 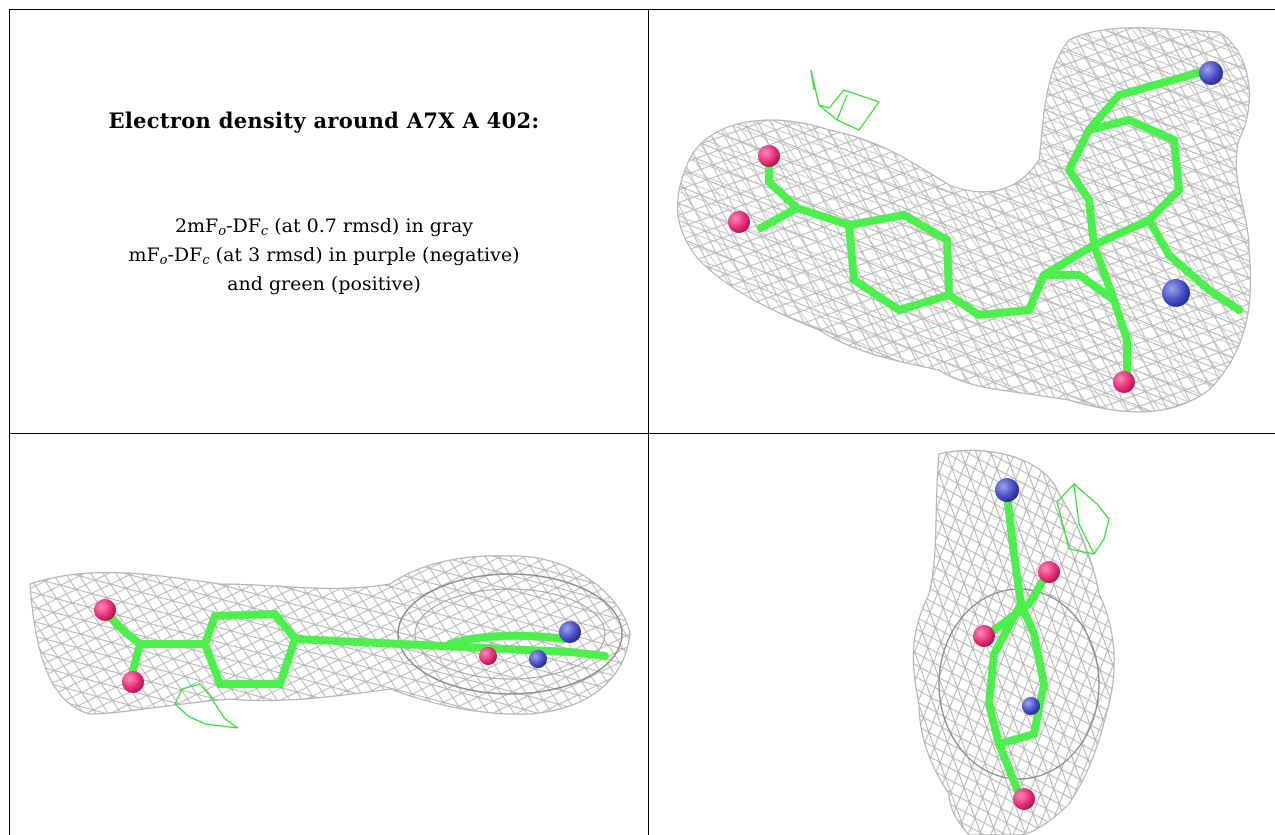 What do you see at coordinates (324, 256) in the screenshot?
I see `legend-line-fo-dfc: mFo-DFc (at 3 rmsd) in purple (negative)` at bounding box center [324, 256].